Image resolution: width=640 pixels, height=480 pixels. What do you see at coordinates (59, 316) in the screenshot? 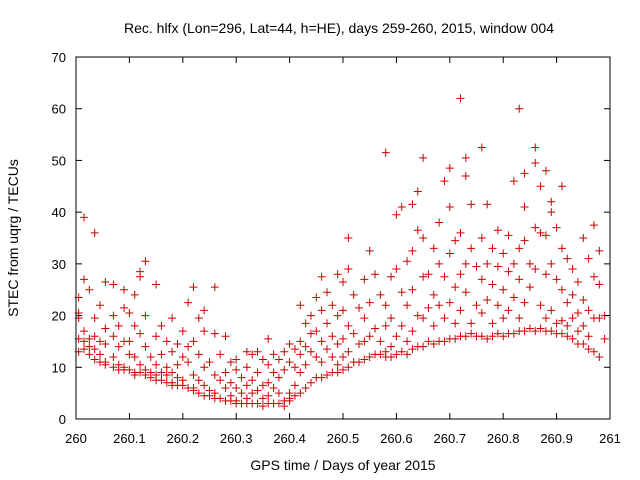
I see `y-tick-label: 20` at bounding box center [59, 316].